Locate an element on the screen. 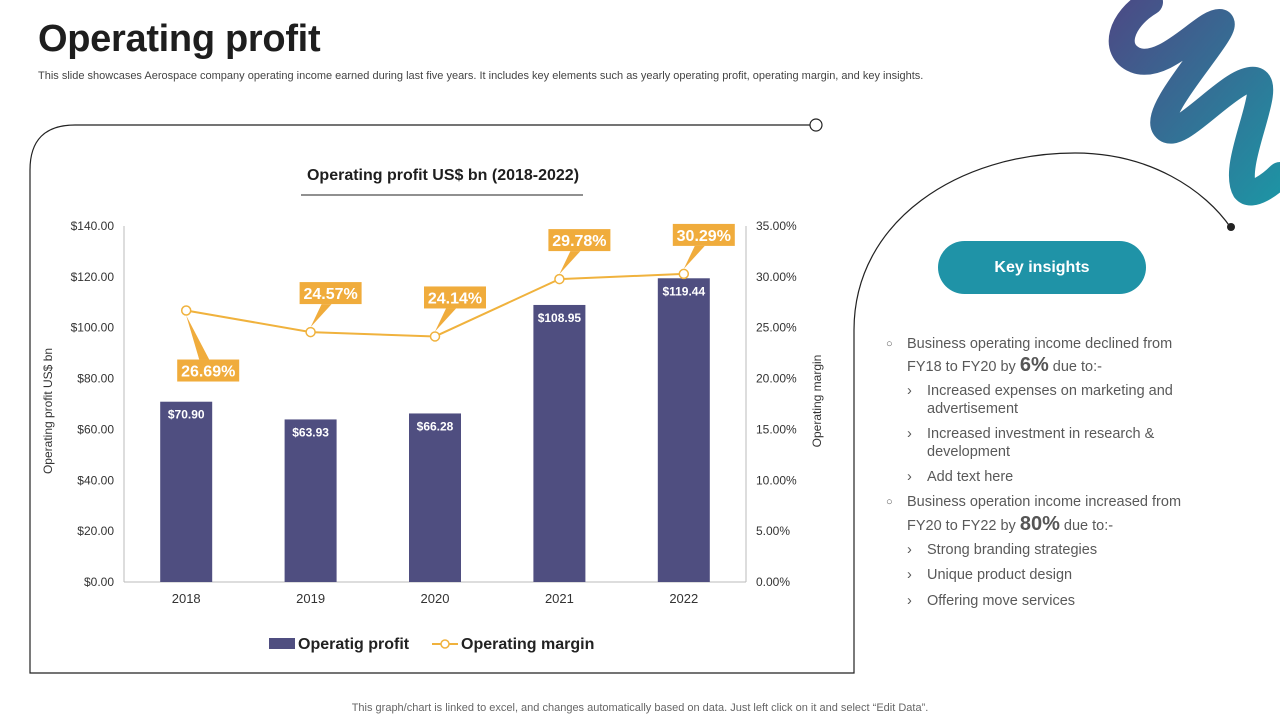 This screenshot has width=1280, height=720. bar-value-label: $66.28 is located at coordinates (435, 426).